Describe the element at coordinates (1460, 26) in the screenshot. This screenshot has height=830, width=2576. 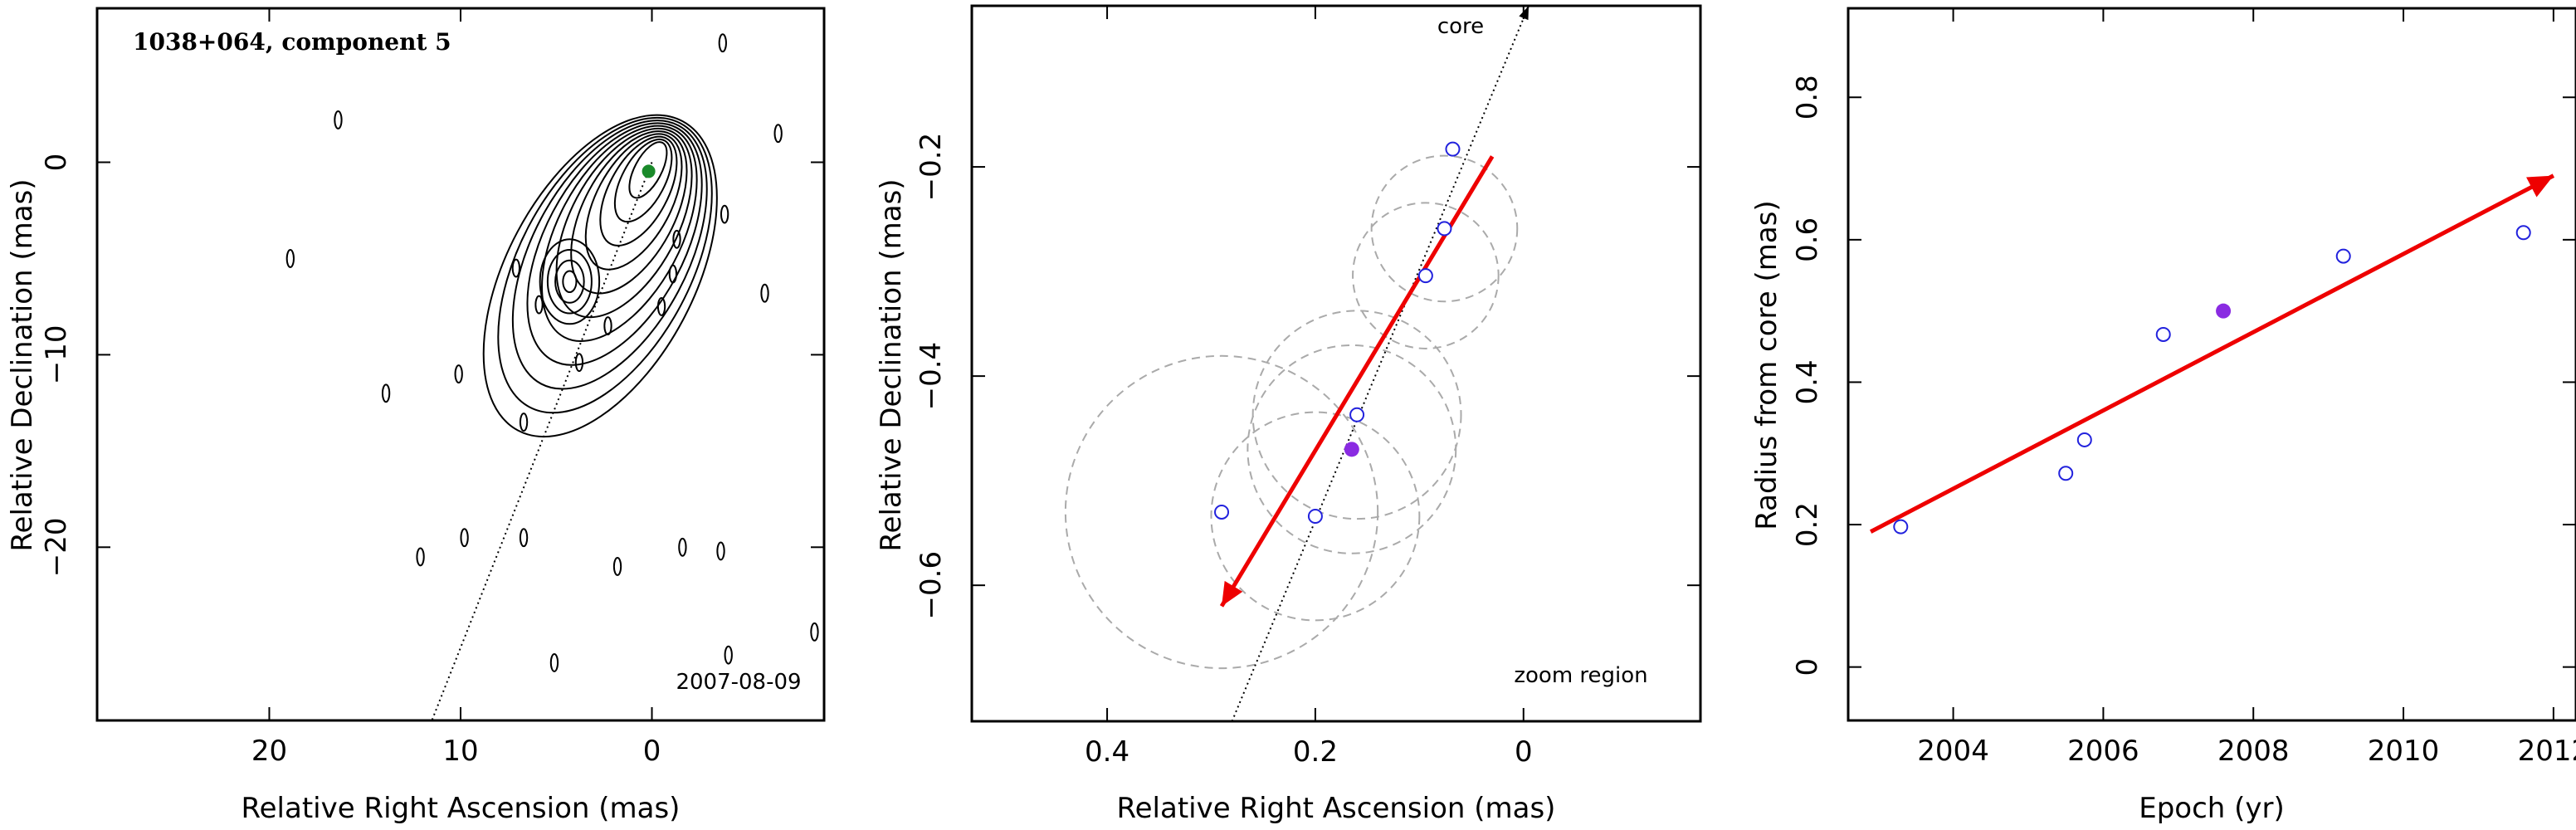
I see `core-annotation: core` at that location.